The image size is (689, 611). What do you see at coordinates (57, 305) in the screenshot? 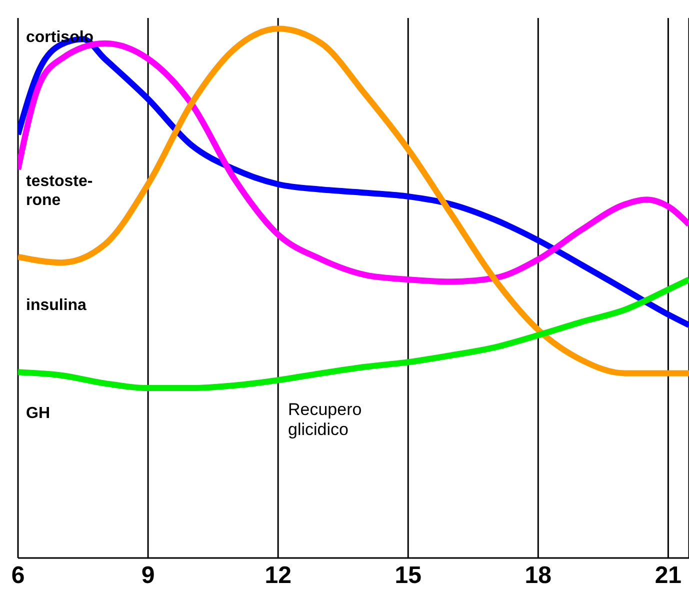
I see `text: insulina` at bounding box center [57, 305].